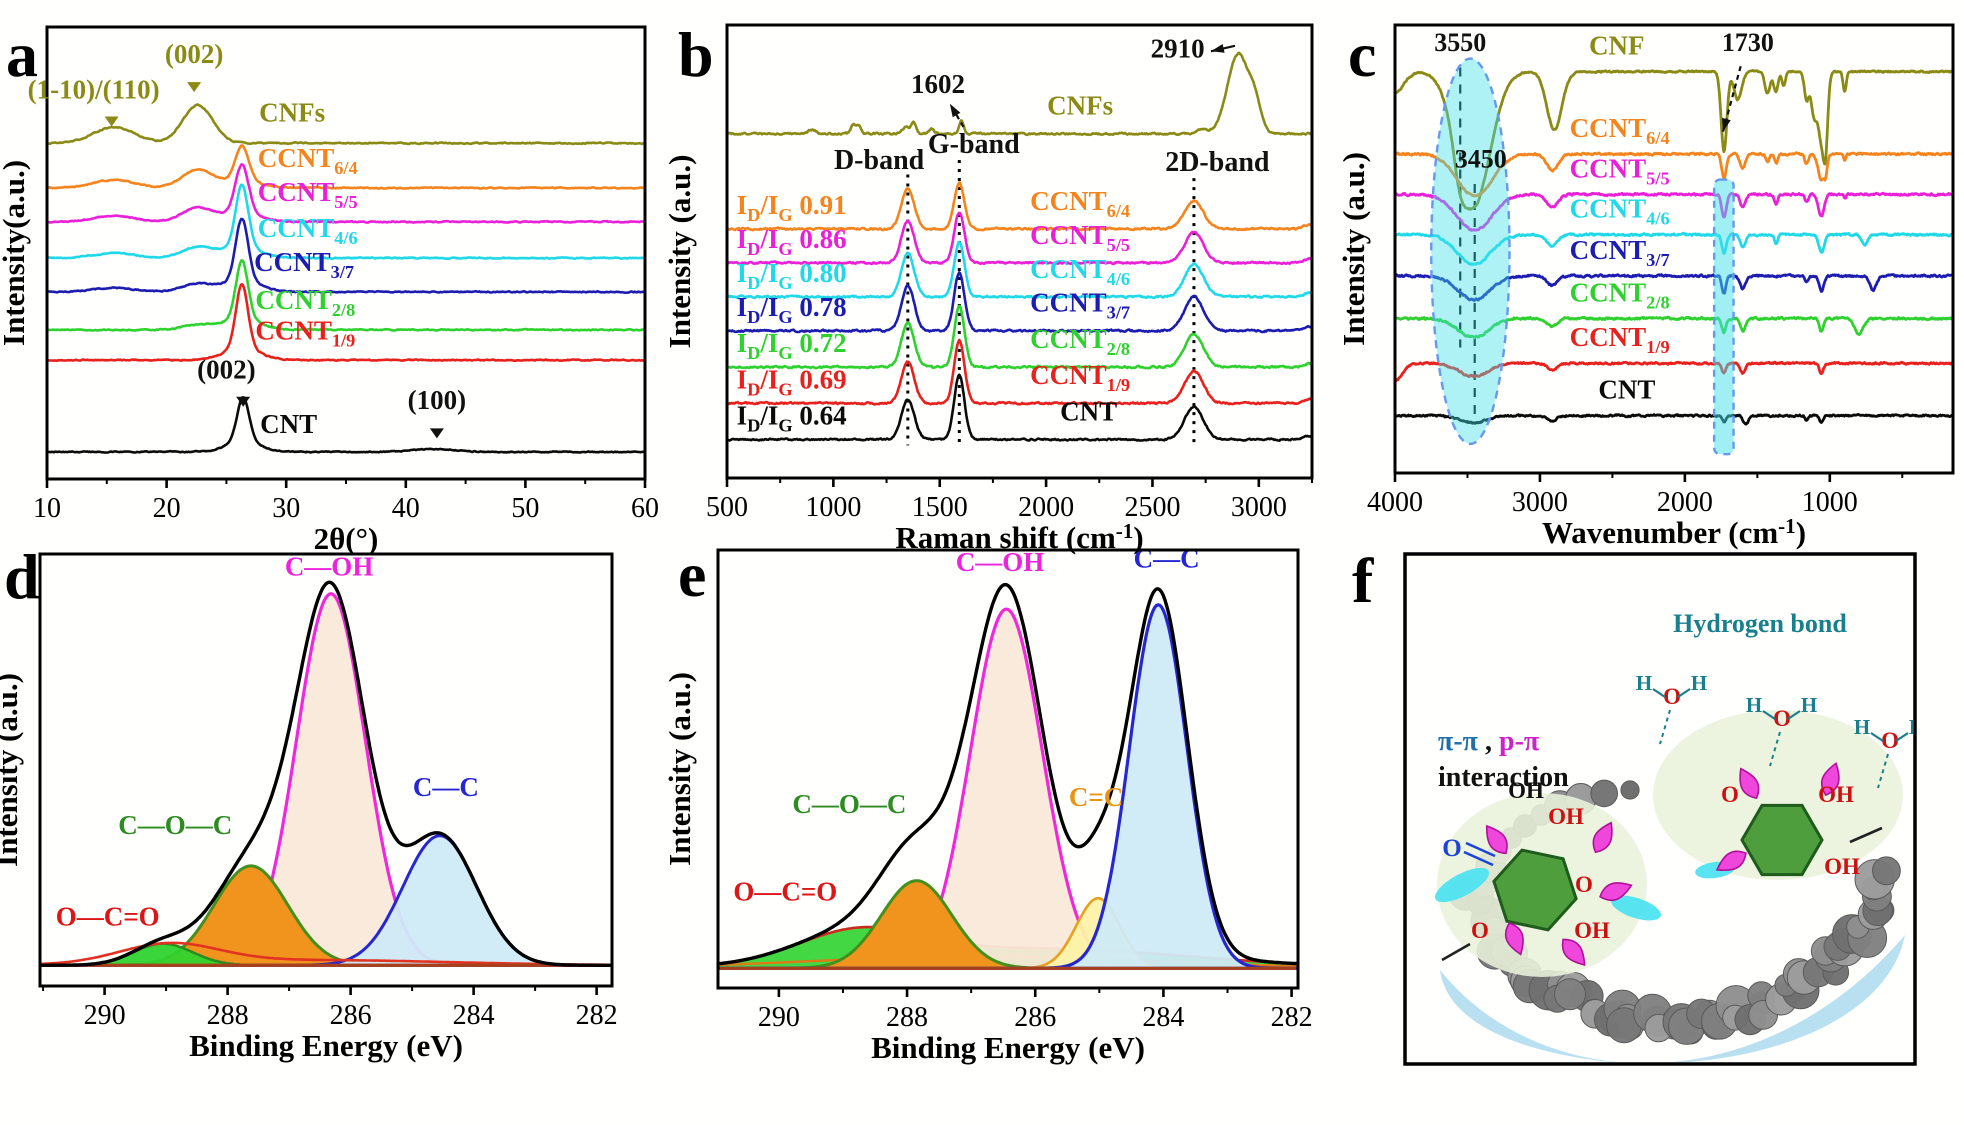  Describe the element at coordinates (1535, 890) in the screenshot. I see `glucose-ring` at that location.